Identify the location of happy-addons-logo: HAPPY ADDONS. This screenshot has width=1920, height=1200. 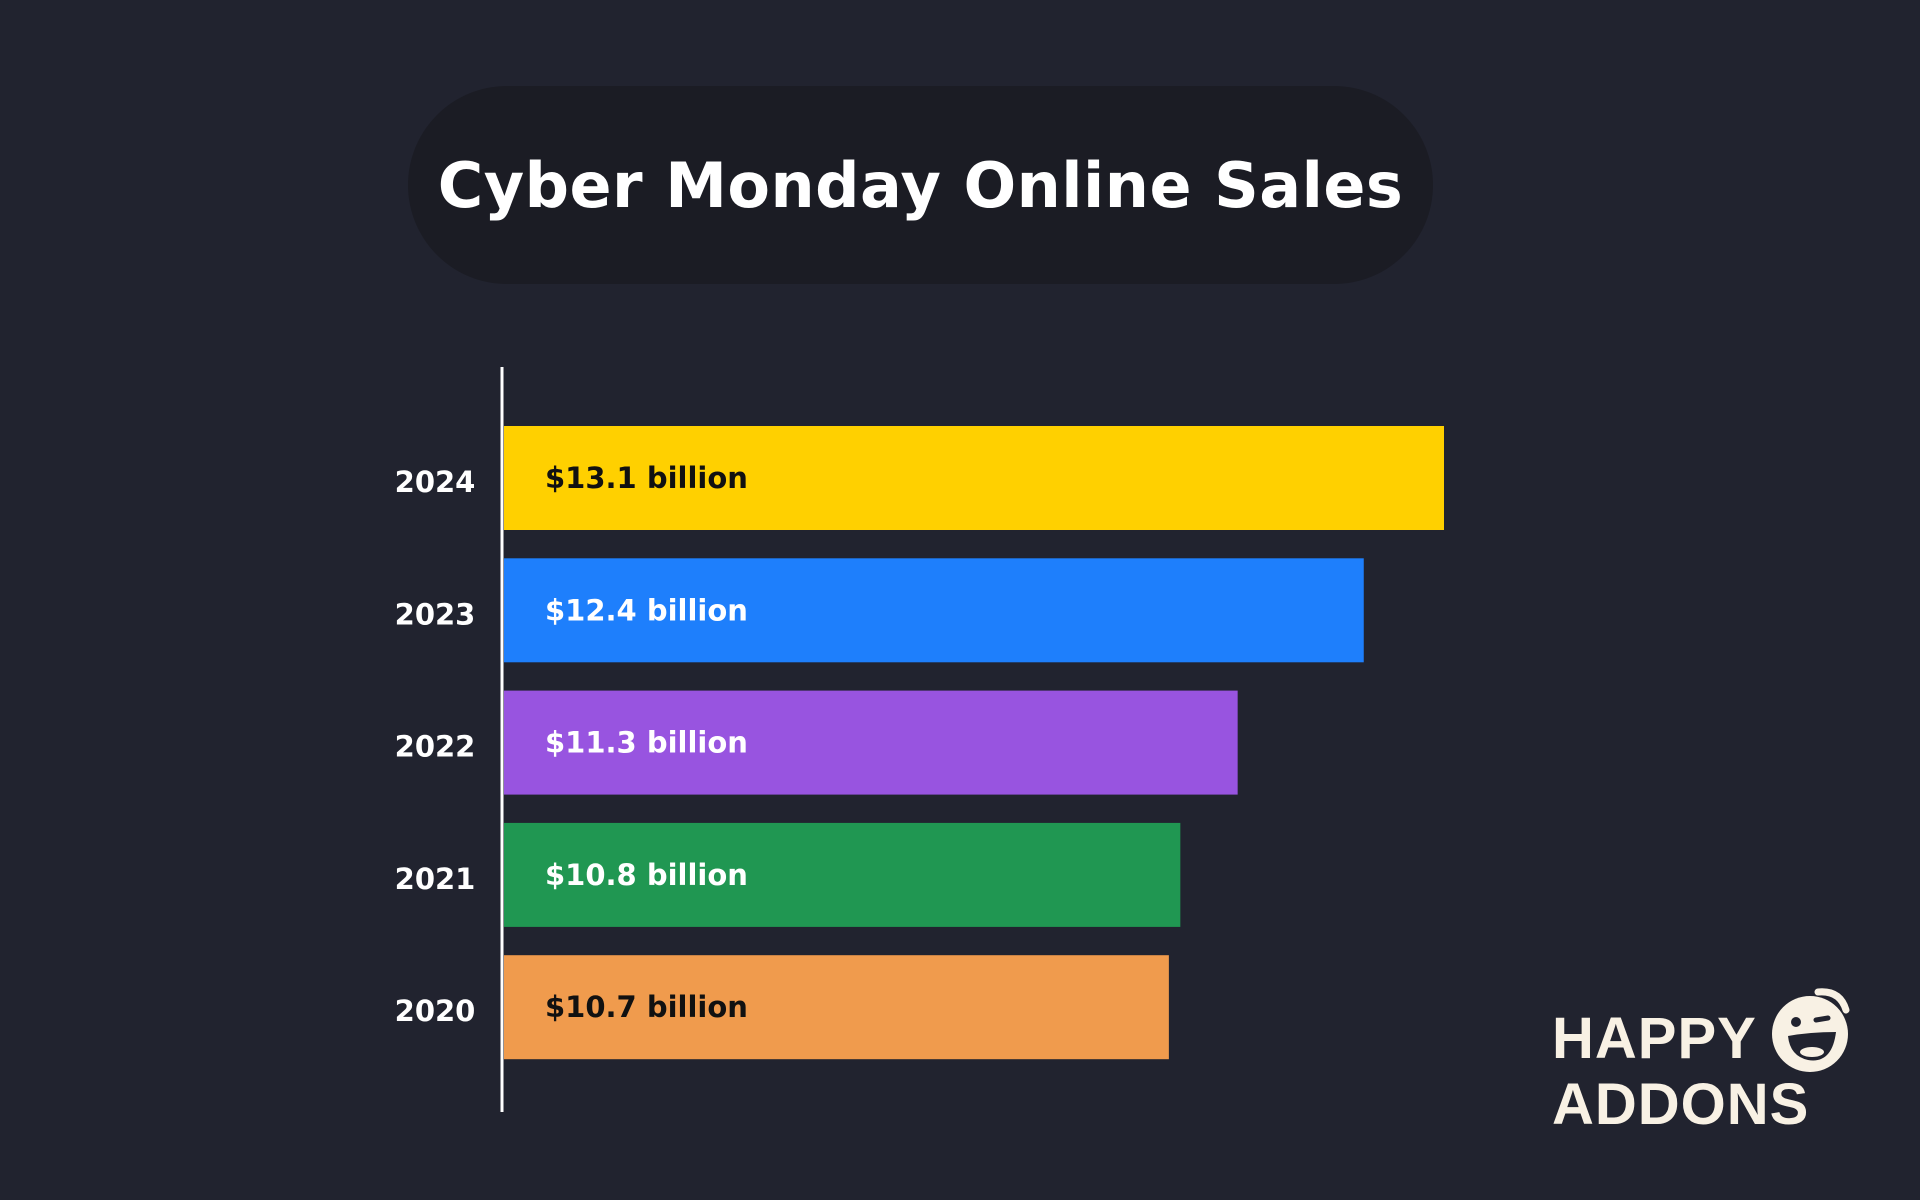
(1707, 1057).